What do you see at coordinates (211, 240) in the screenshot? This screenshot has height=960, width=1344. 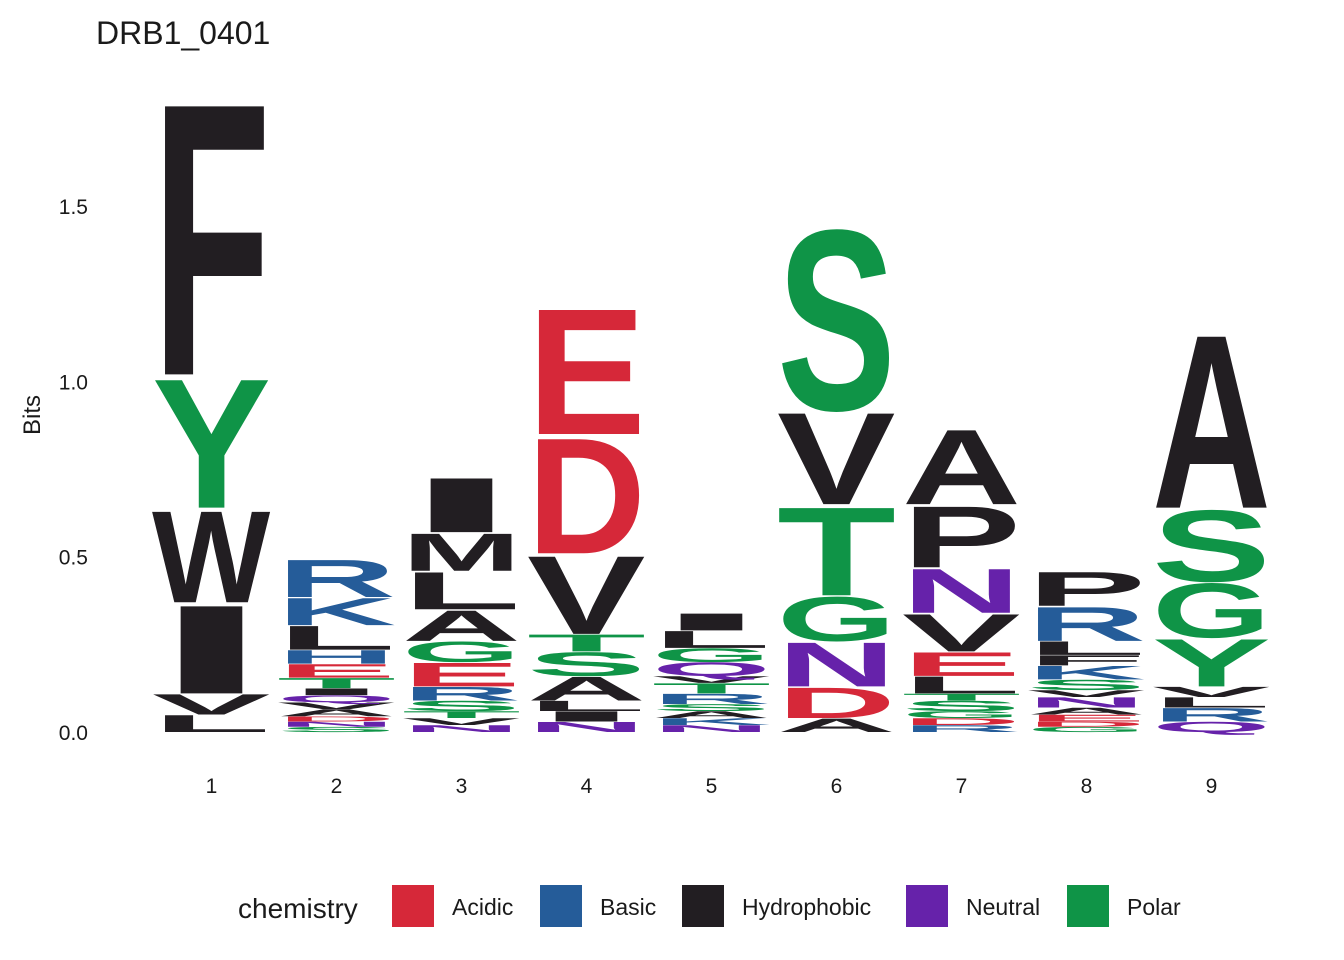 I see `logo-letter: F` at bounding box center [211, 240].